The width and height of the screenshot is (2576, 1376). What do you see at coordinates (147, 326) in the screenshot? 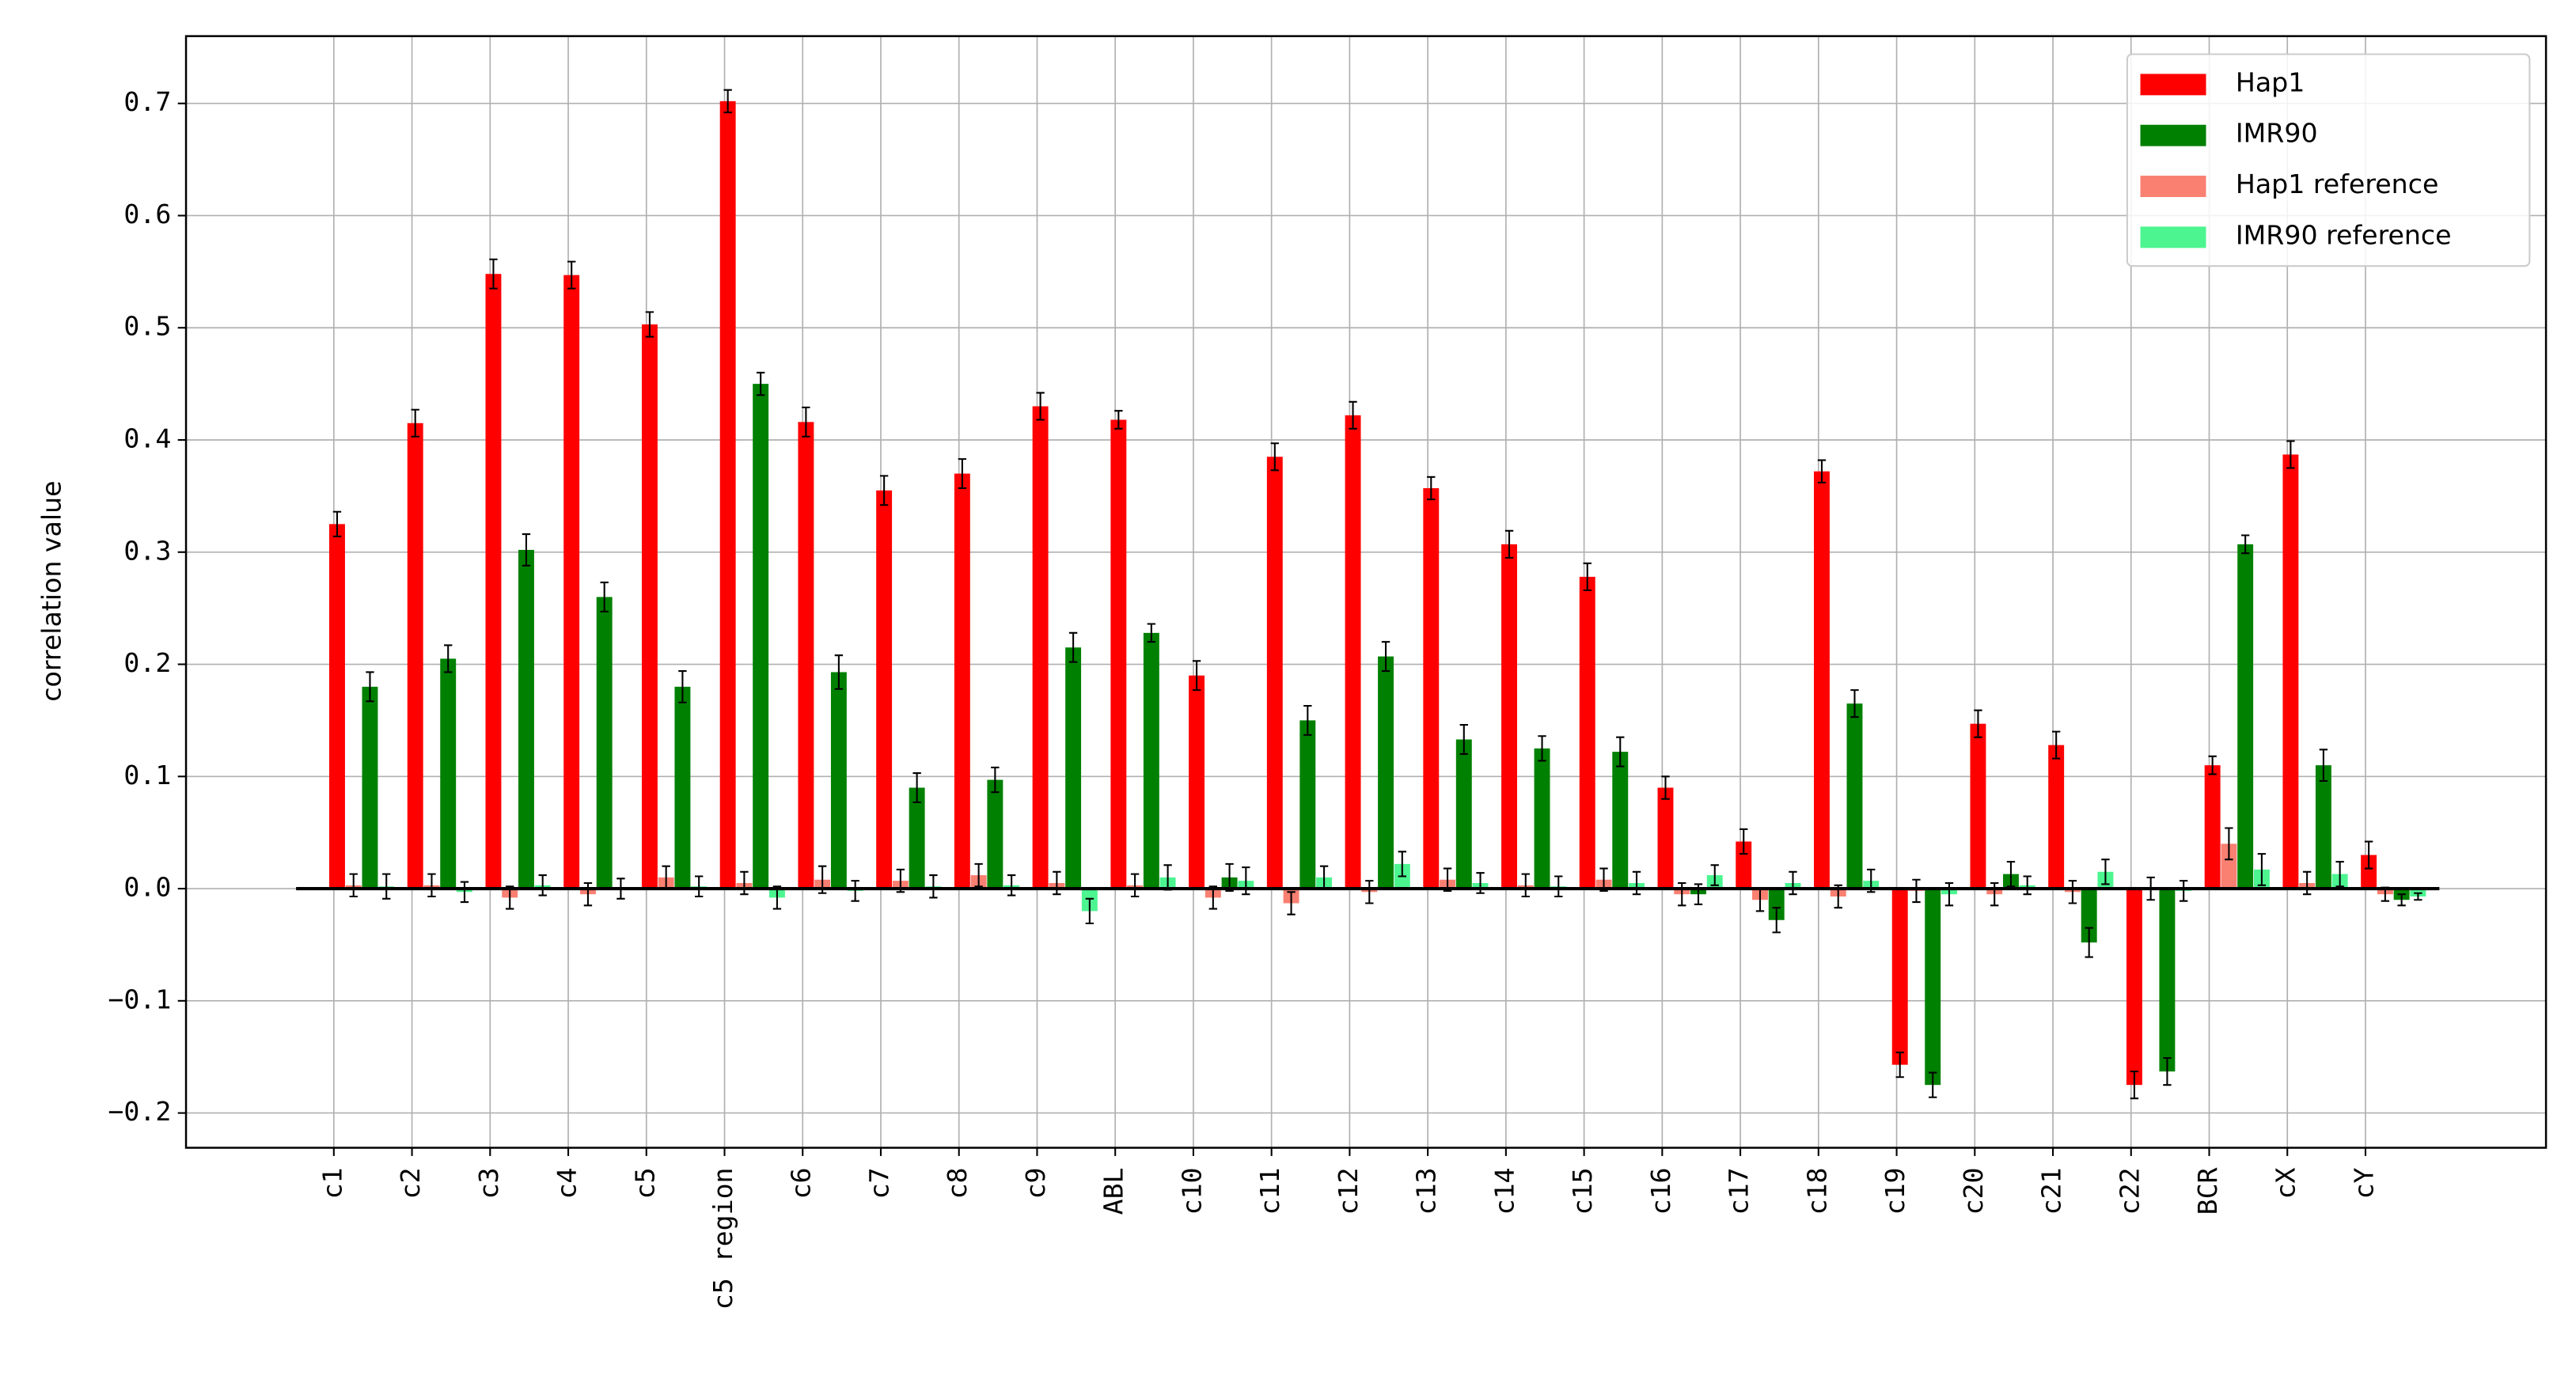
I see `y-tick-label: 0.5` at bounding box center [147, 326].